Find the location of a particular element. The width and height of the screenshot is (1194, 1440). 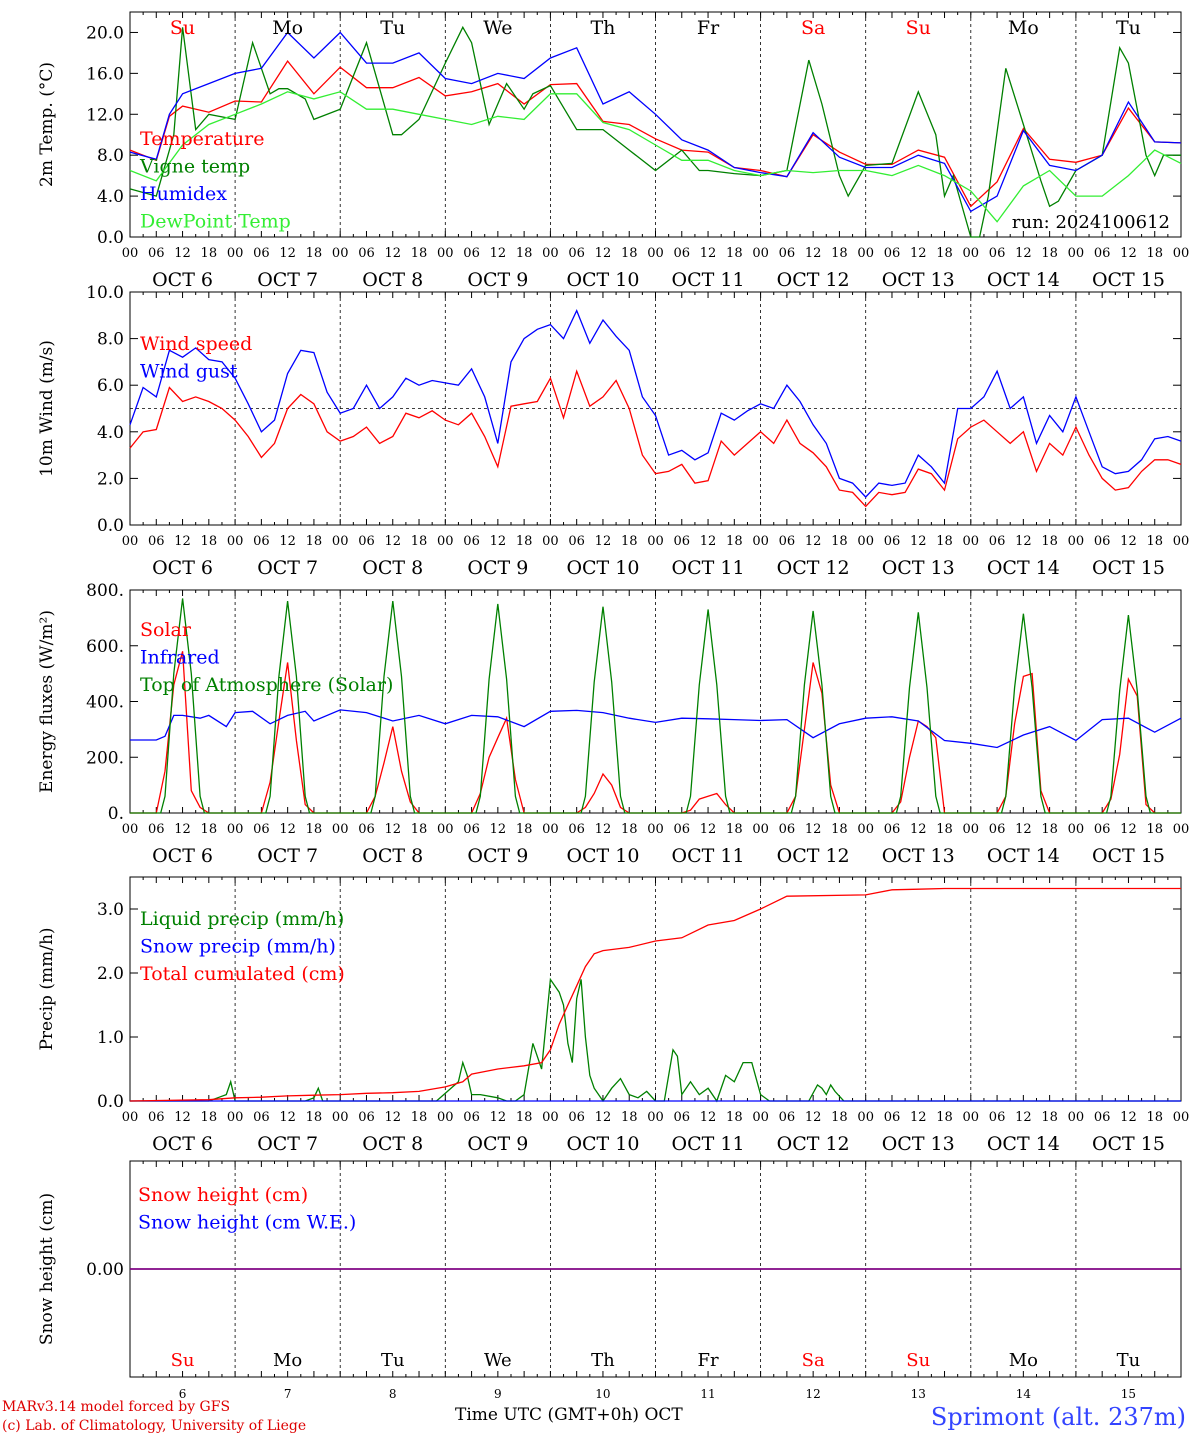

weekday-label: Su is located at coordinates (918, 1360).